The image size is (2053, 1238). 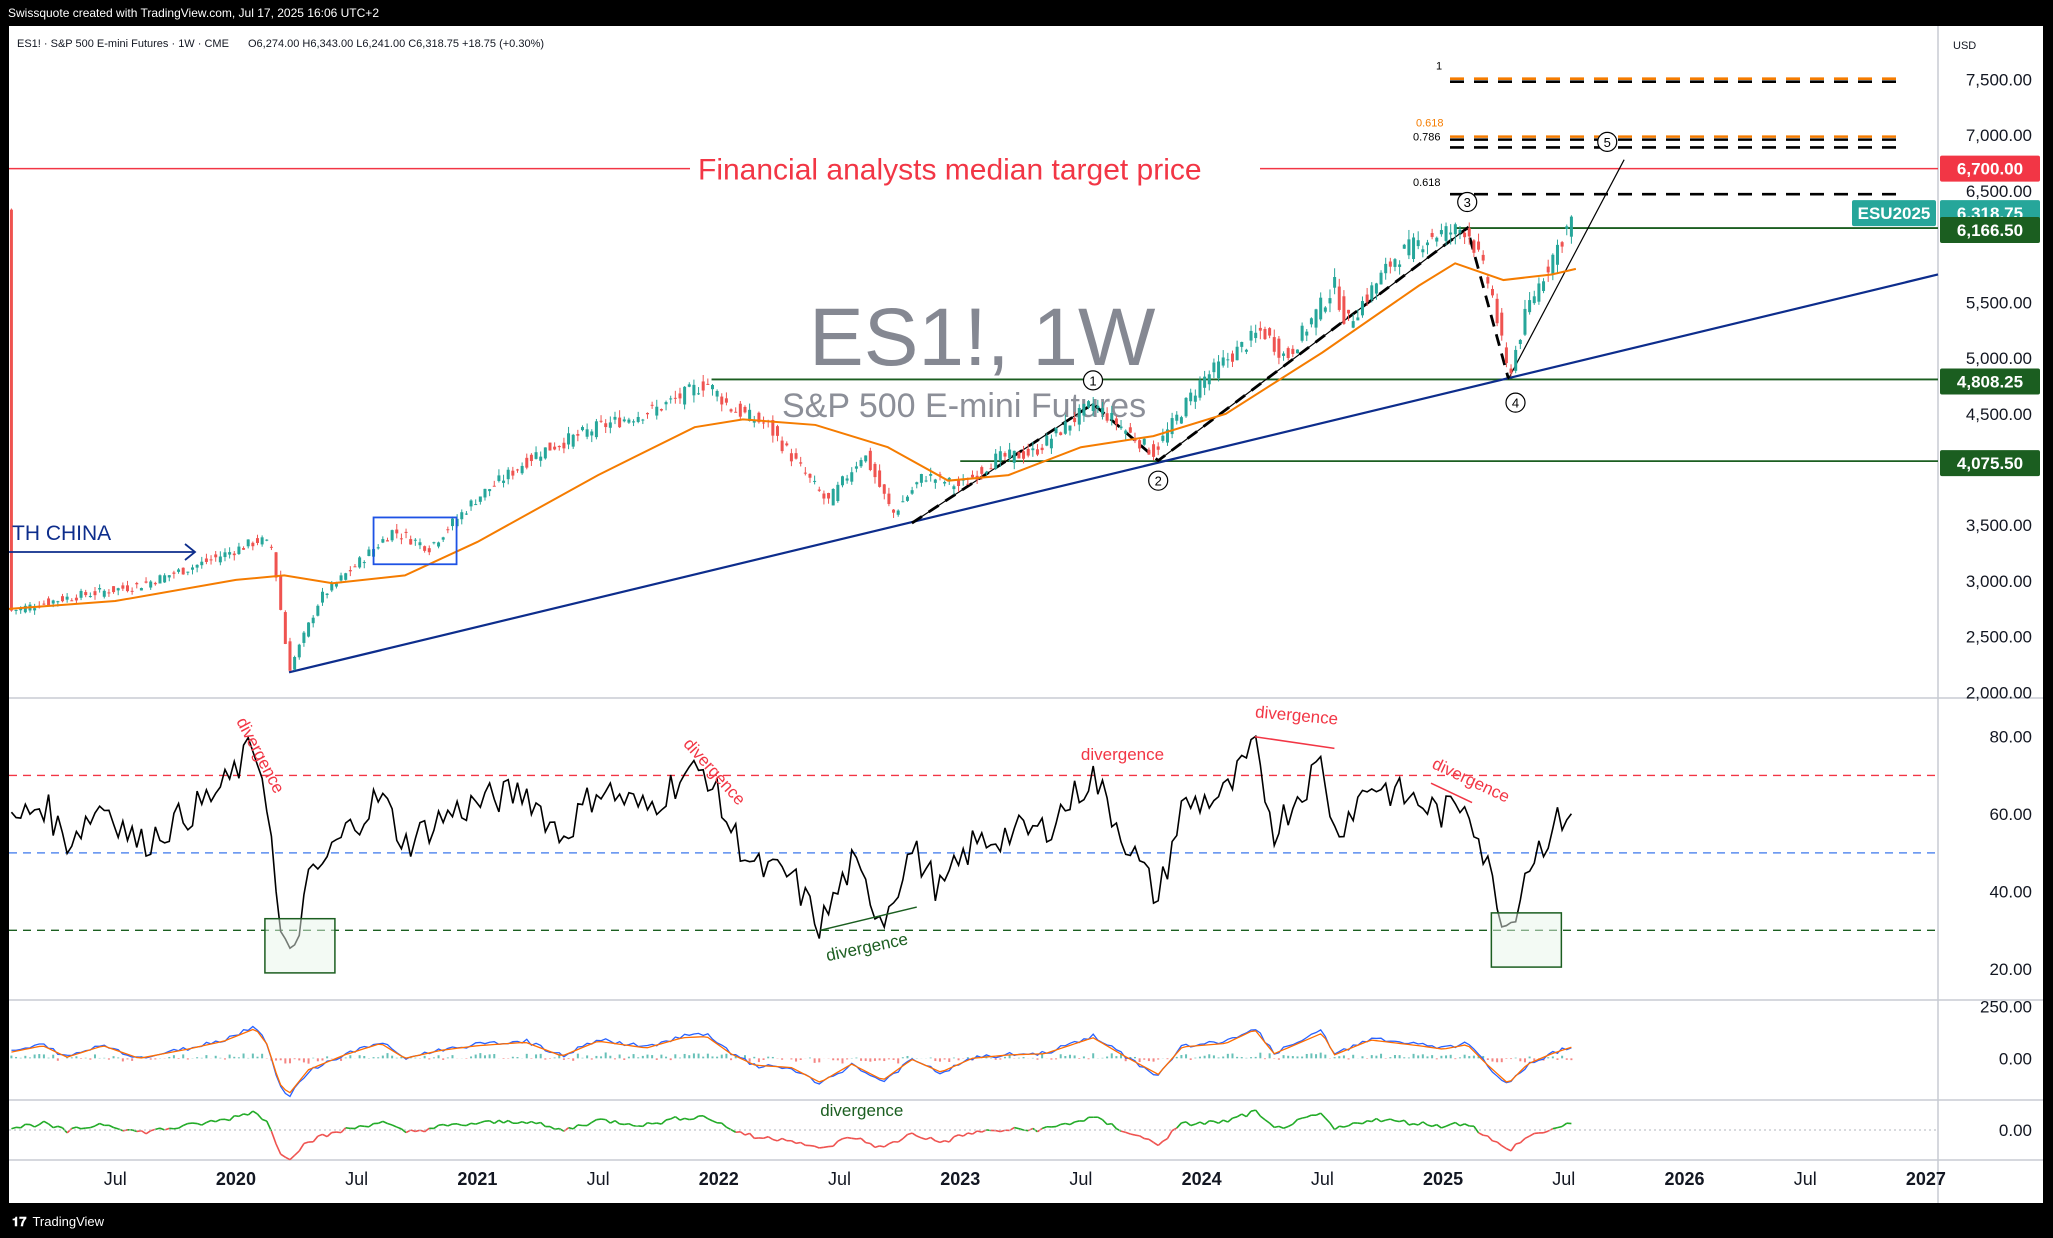 What do you see at coordinates (1999, 358) in the screenshot?
I see `price-tick-label: 5,000.00` at bounding box center [1999, 358].